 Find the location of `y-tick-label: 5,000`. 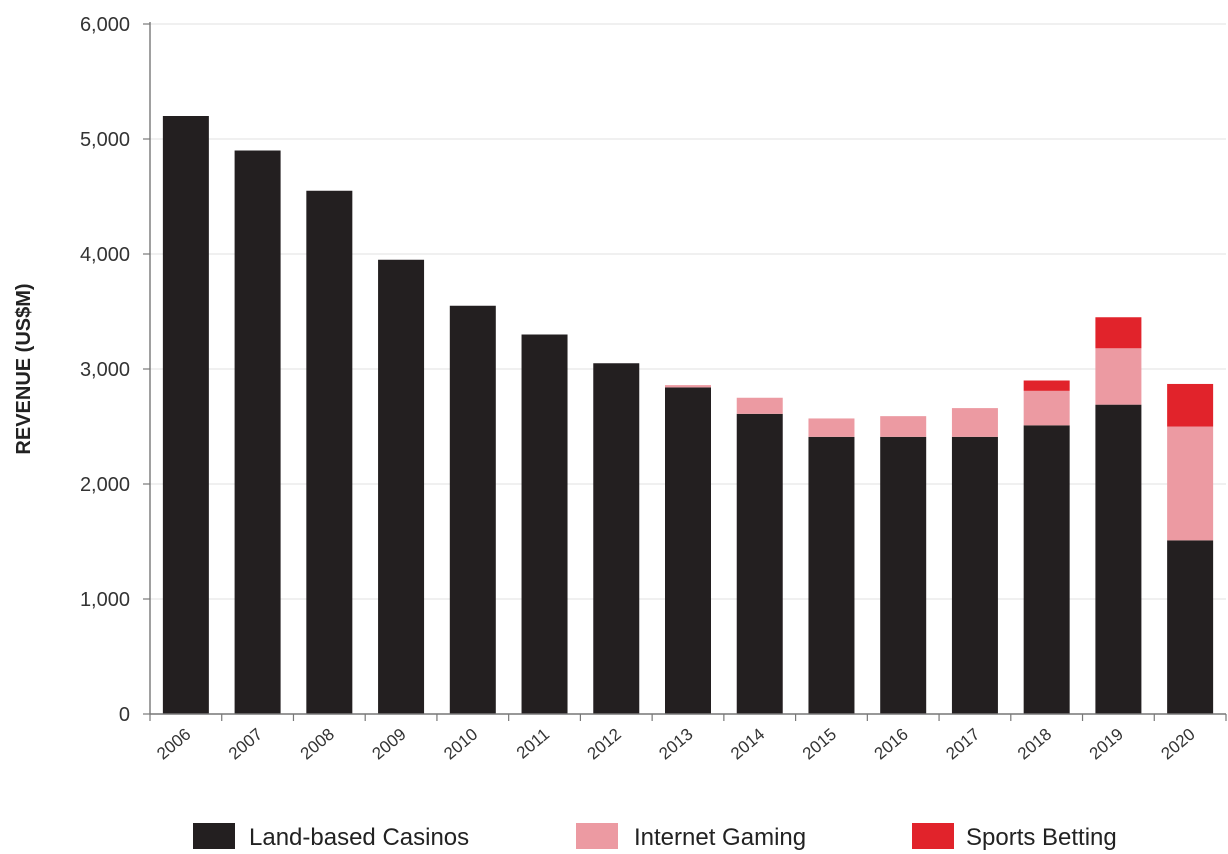

y-tick-label: 5,000 is located at coordinates (105, 140).